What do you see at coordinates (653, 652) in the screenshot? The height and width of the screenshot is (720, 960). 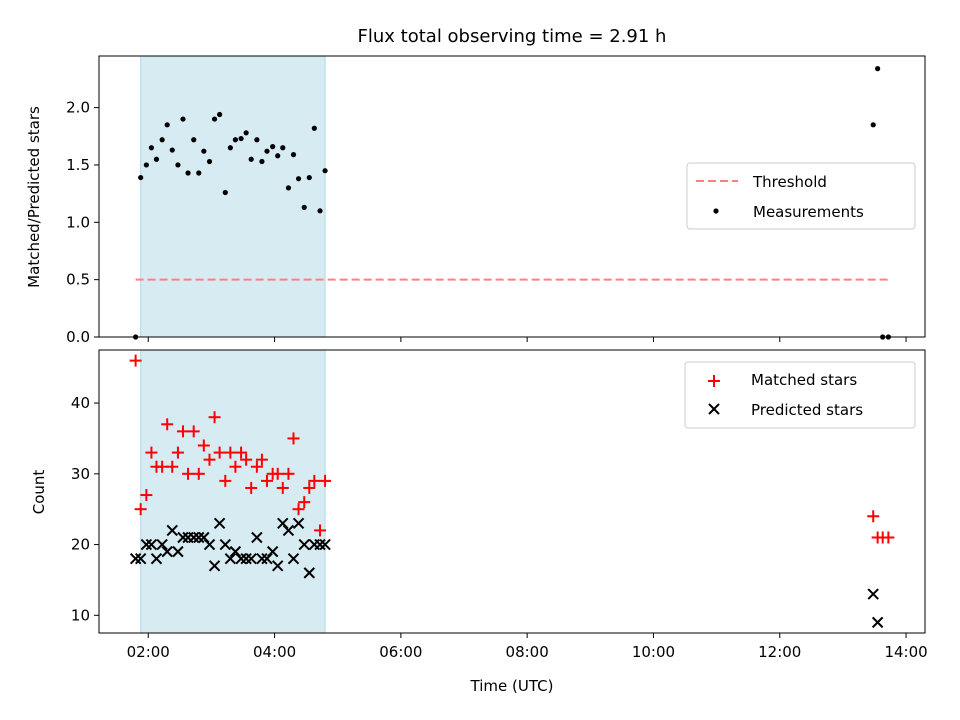 I see `bottom-x-tick-label: 10:00` at bounding box center [653, 652].